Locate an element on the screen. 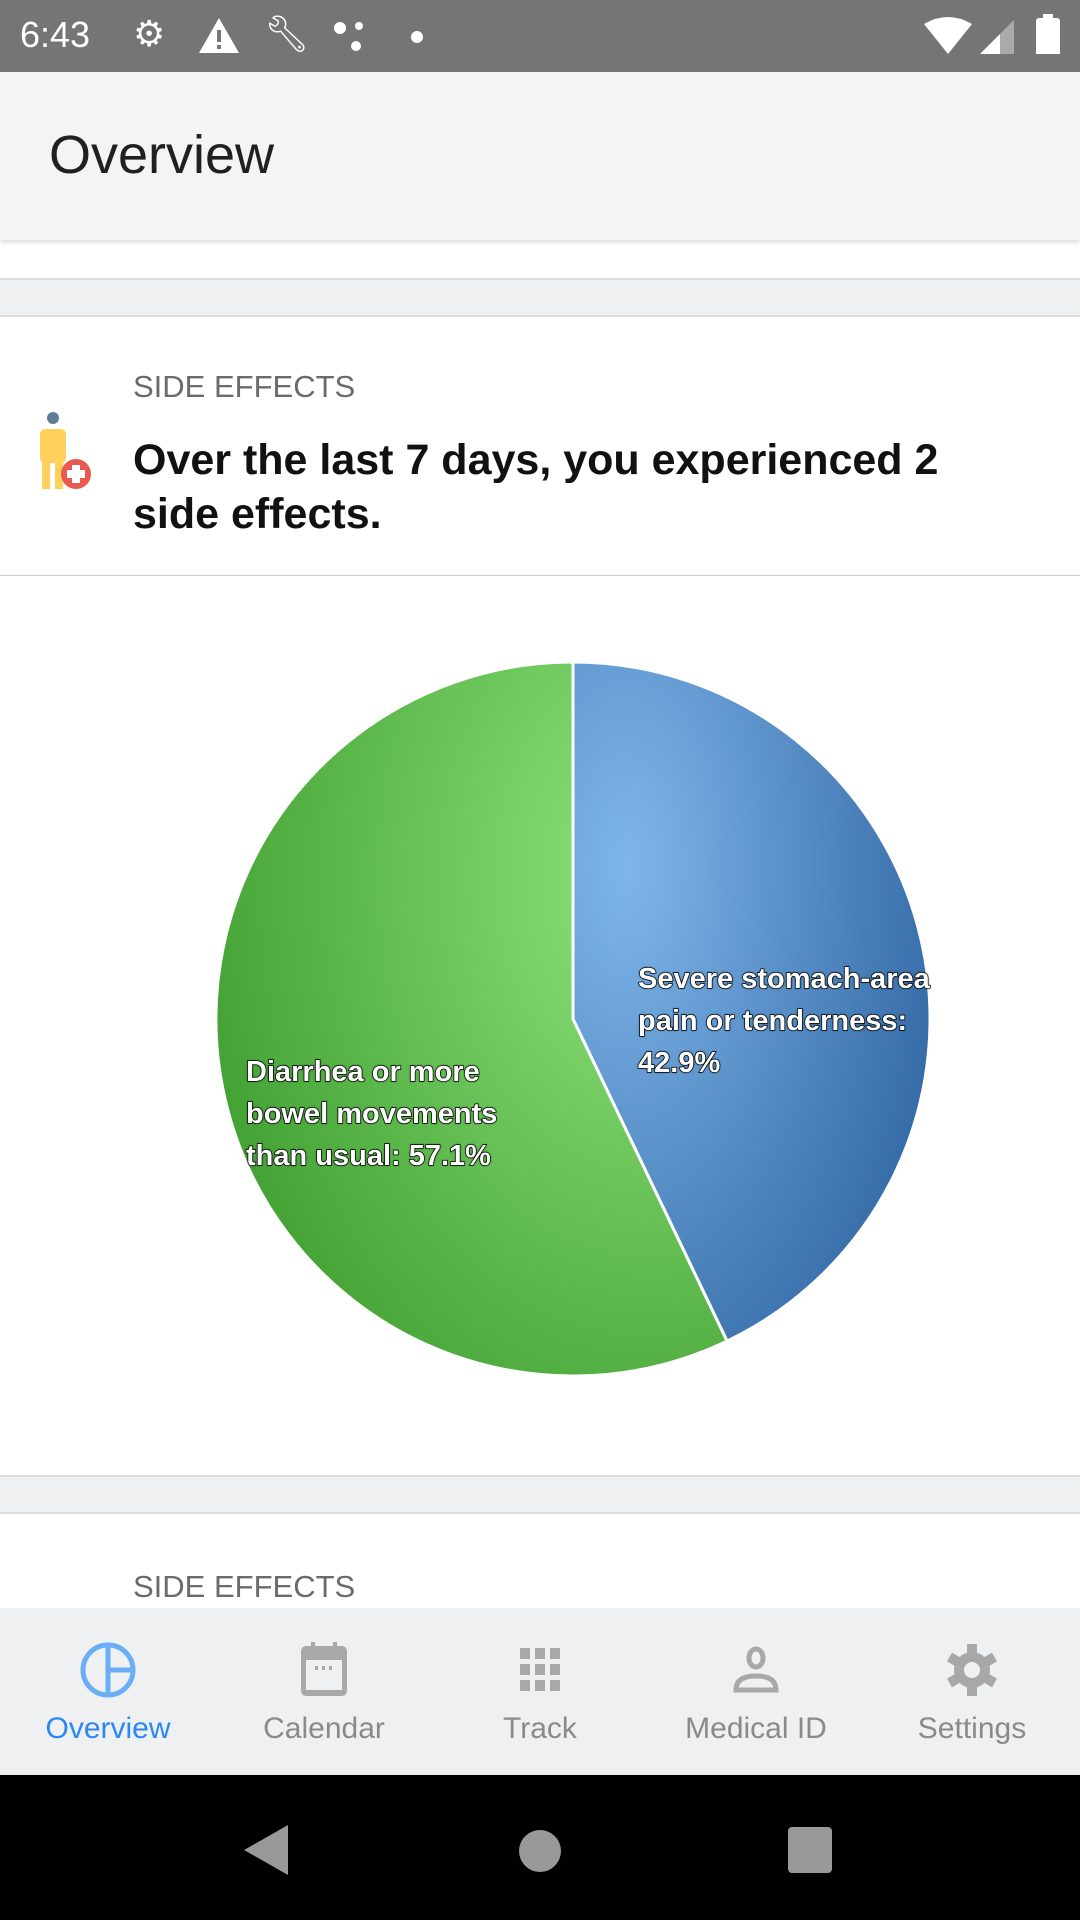 The width and height of the screenshot is (1080, 1920). dot-icon is located at coordinates (417, 37).